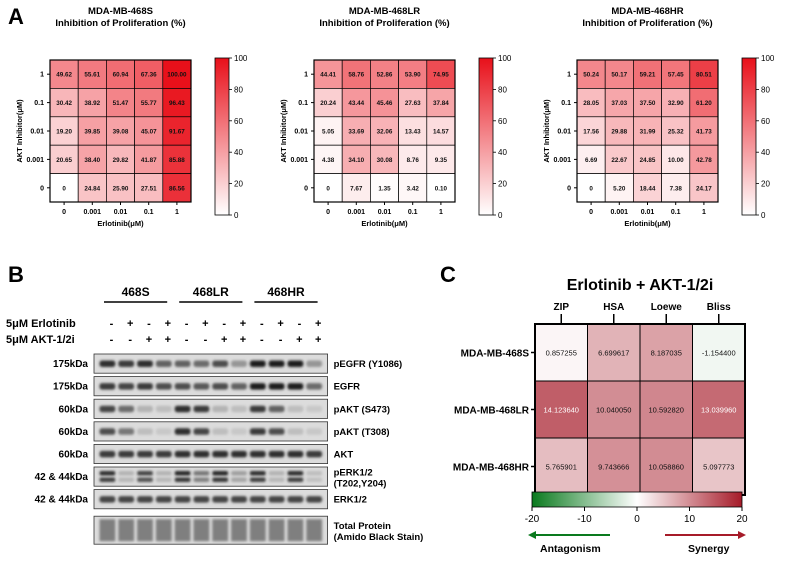 The height and width of the screenshot is (563, 790). Describe the element at coordinates (441, 212) in the screenshot. I see `x-tick-label: 1` at that location.